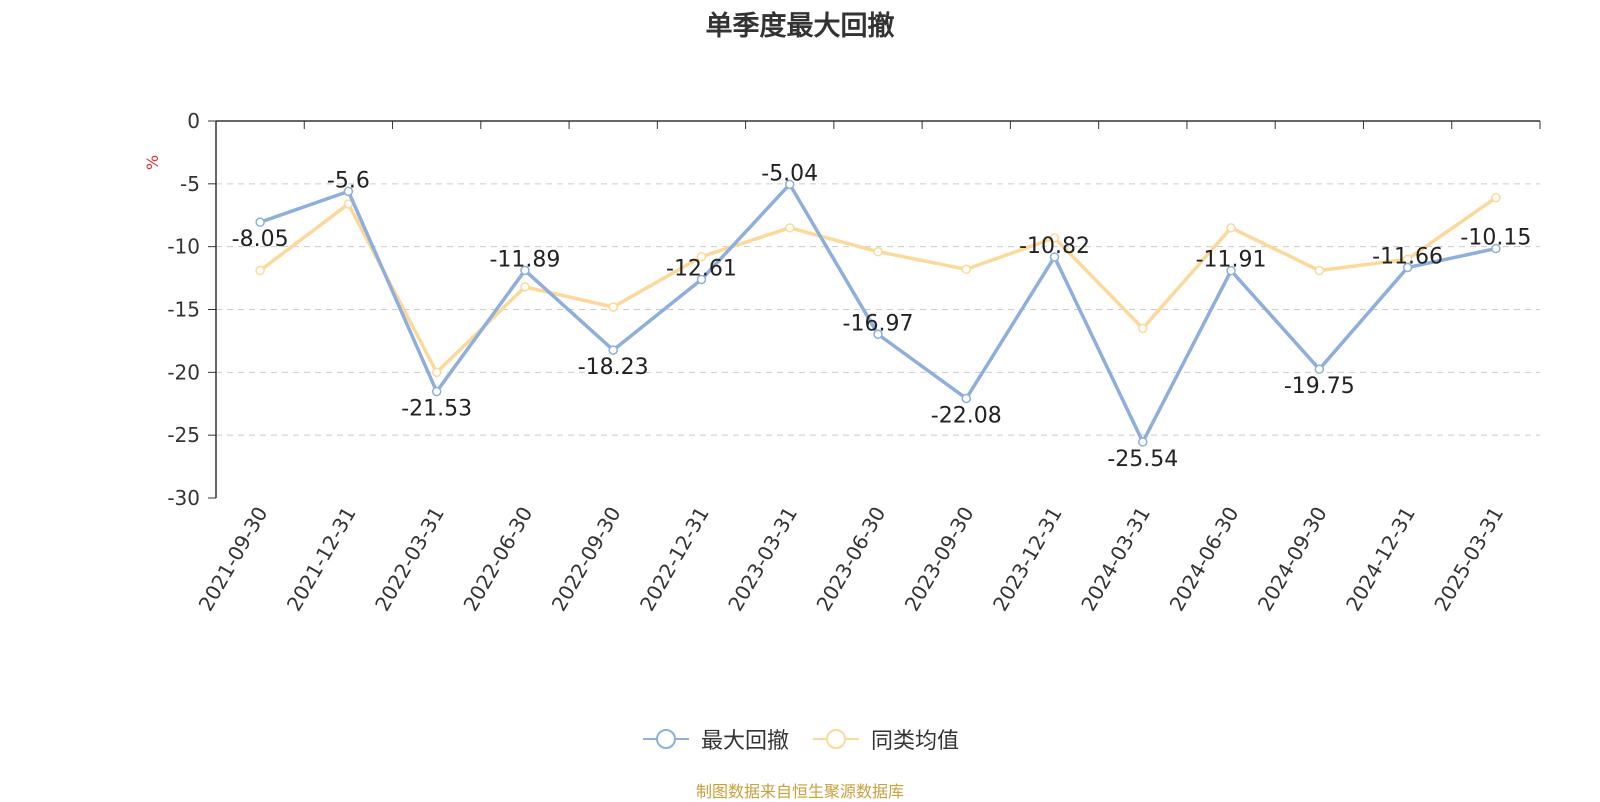 The height and width of the screenshot is (802, 1600). What do you see at coordinates (613, 367) in the screenshot?
I see `data-label: -18.23` at bounding box center [613, 367].